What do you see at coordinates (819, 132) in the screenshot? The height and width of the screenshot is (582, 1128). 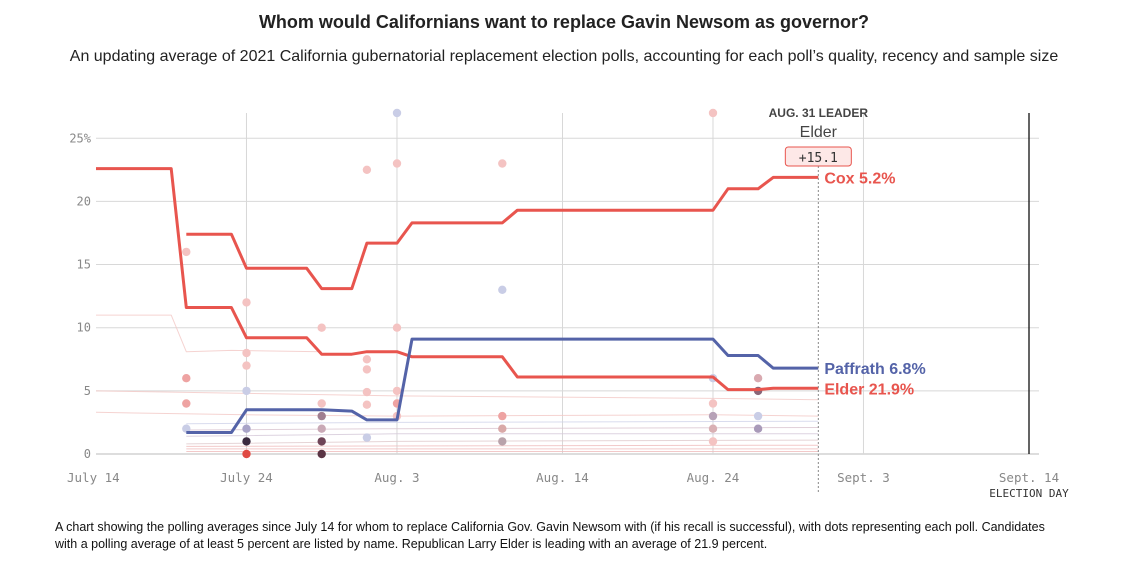 I see `leader-name: Elder` at bounding box center [819, 132].